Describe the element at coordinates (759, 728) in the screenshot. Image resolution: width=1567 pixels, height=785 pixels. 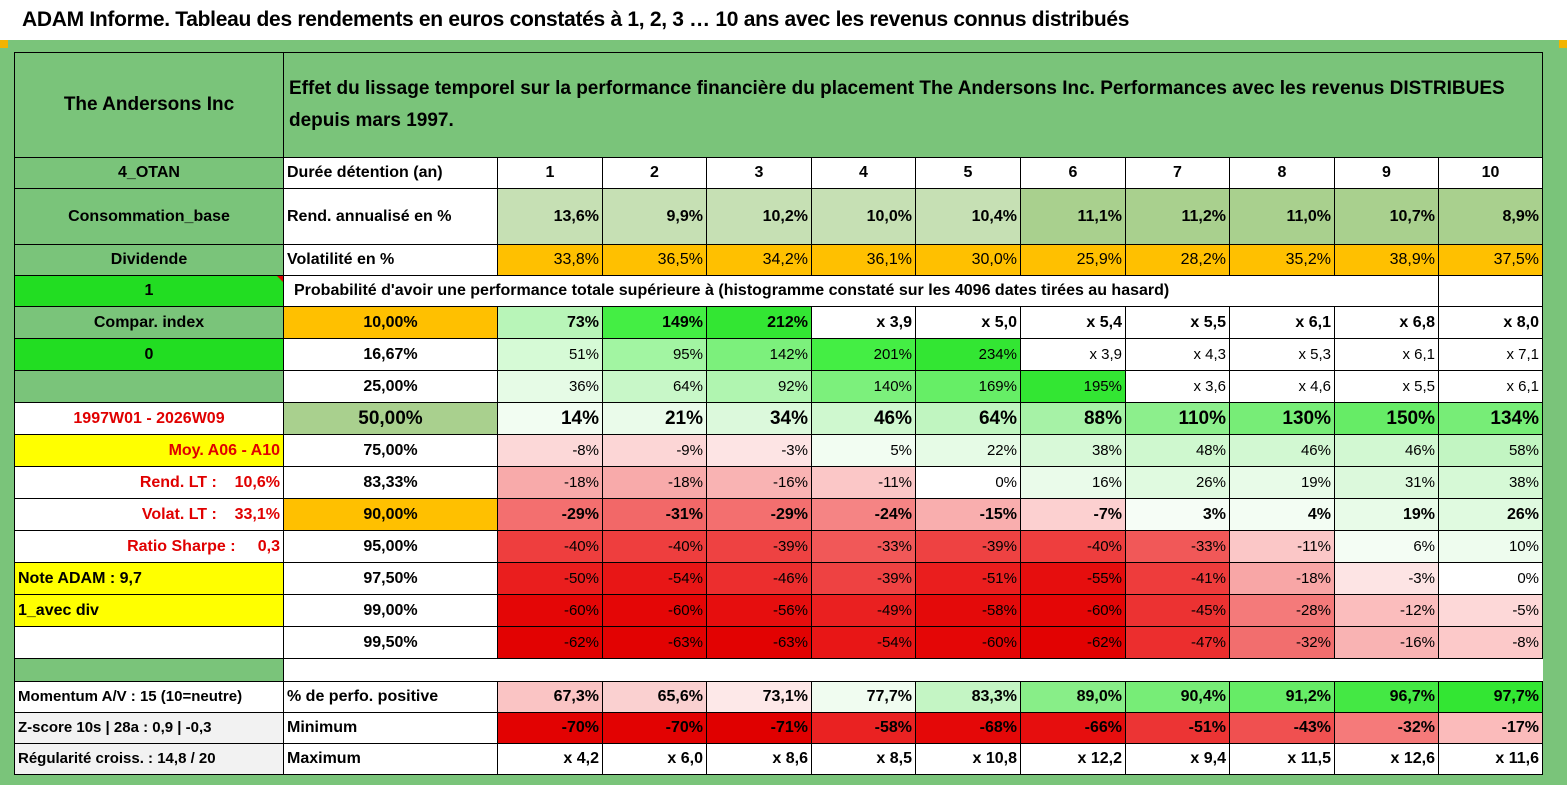
I see `minimum-cell: -71%` at that location.